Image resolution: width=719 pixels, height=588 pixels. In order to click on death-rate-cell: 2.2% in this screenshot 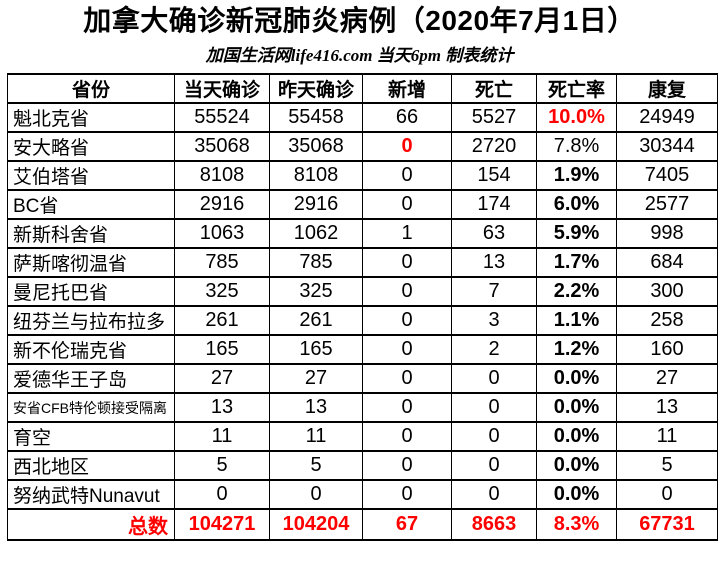, I will do `click(576, 291)`.